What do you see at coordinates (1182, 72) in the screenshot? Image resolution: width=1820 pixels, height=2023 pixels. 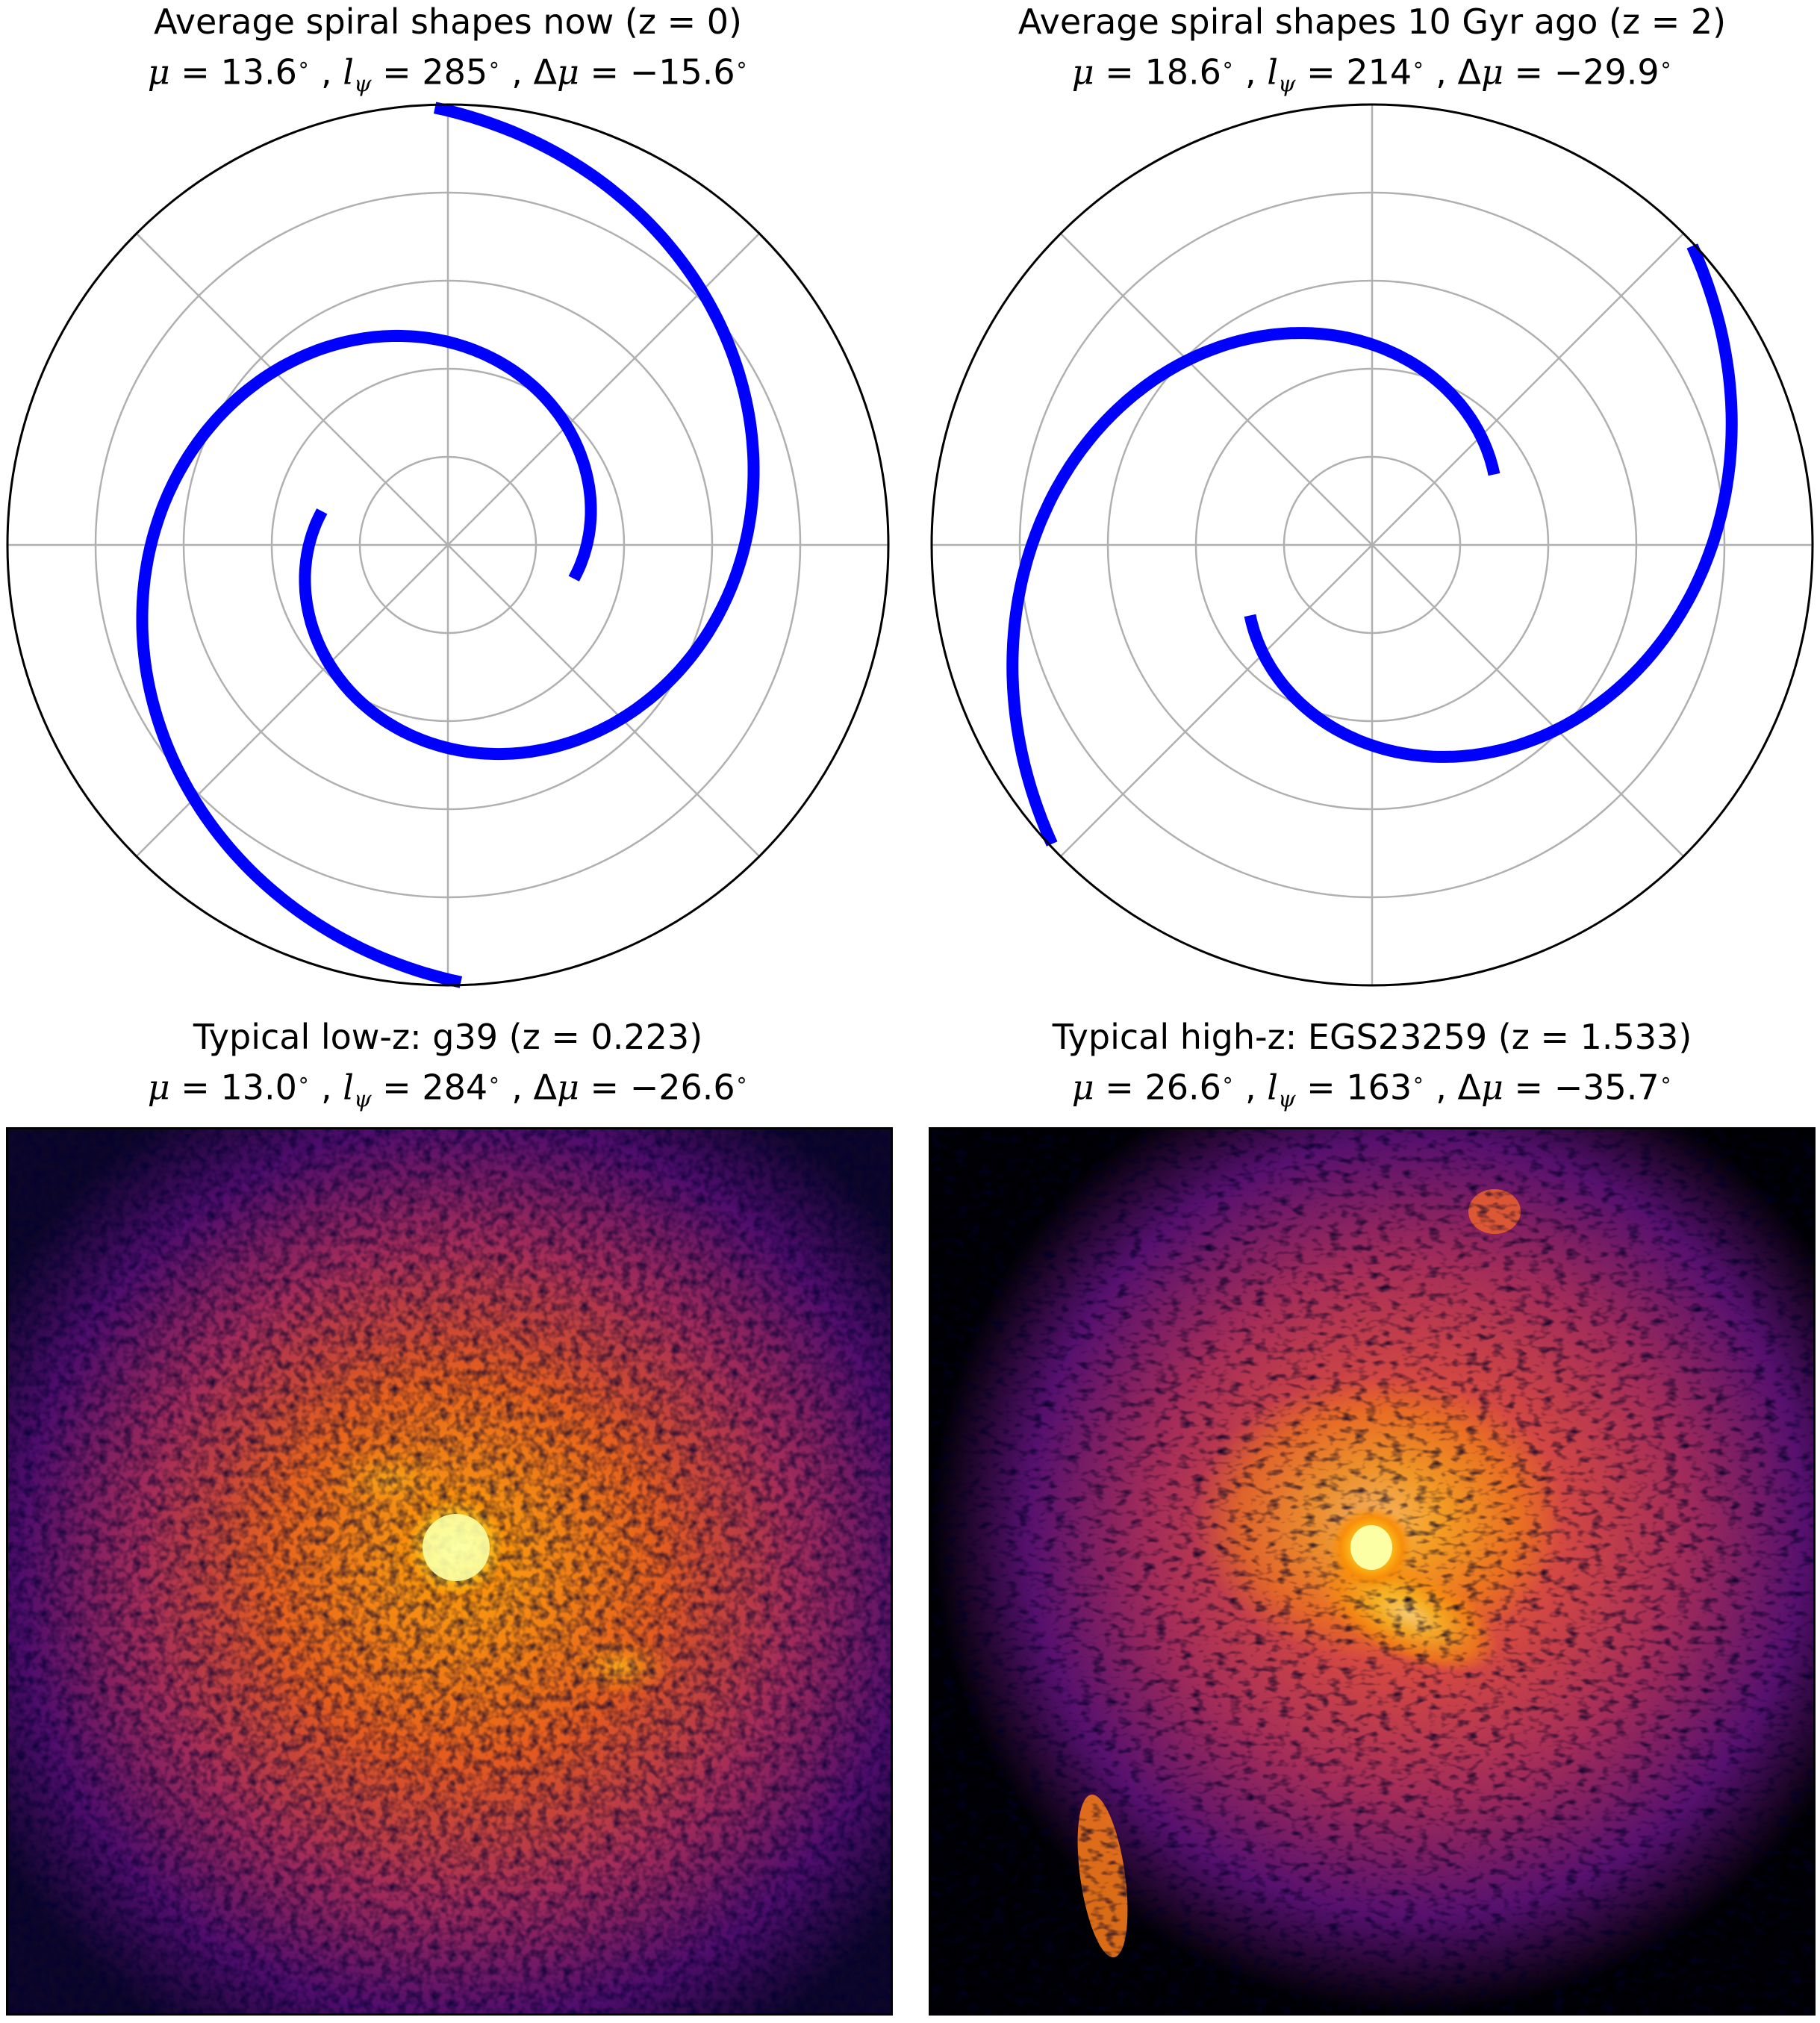 I see `mu-value: 18.6` at bounding box center [1182, 72].